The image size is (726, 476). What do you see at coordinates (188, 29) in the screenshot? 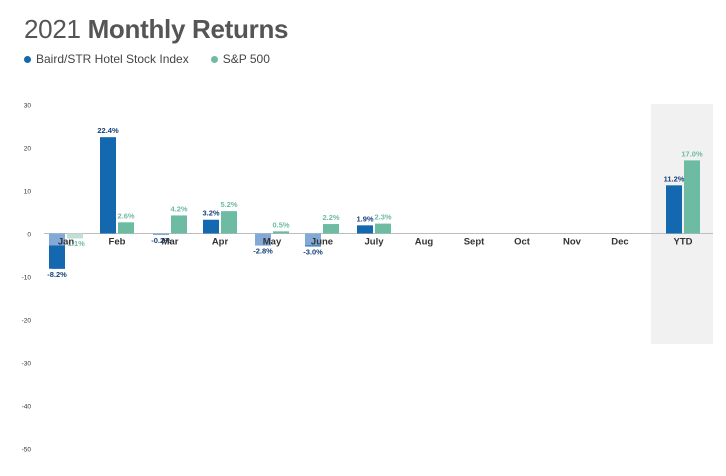
I see `chart-title-main: Monthly Returns` at bounding box center [188, 29].